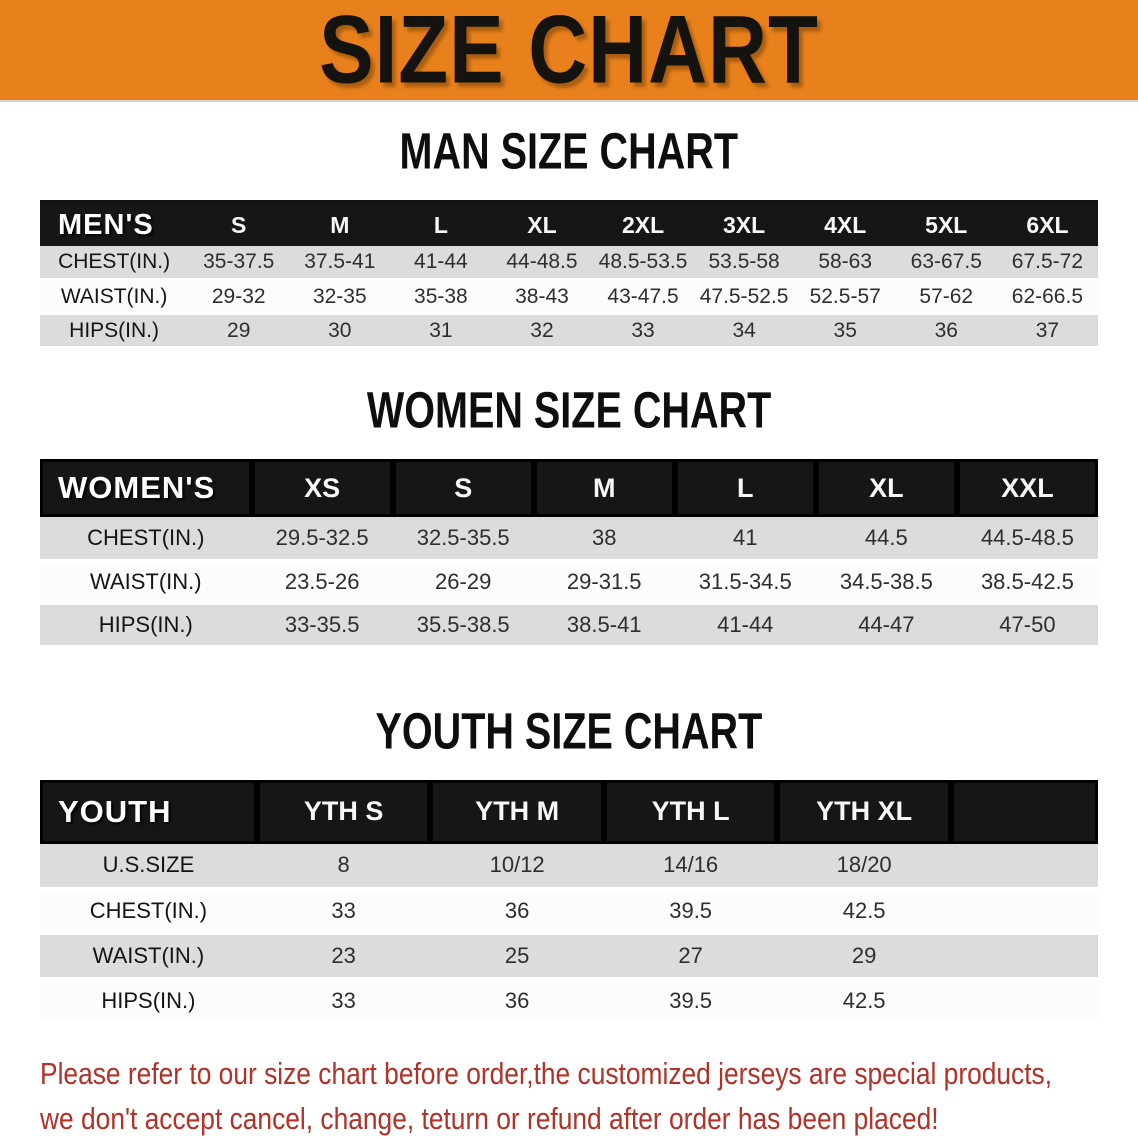 This screenshot has height=1141, width=1138. What do you see at coordinates (340, 297) in the screenshot?
I see `size-value: 32-35` at bounding box center [340, 297].